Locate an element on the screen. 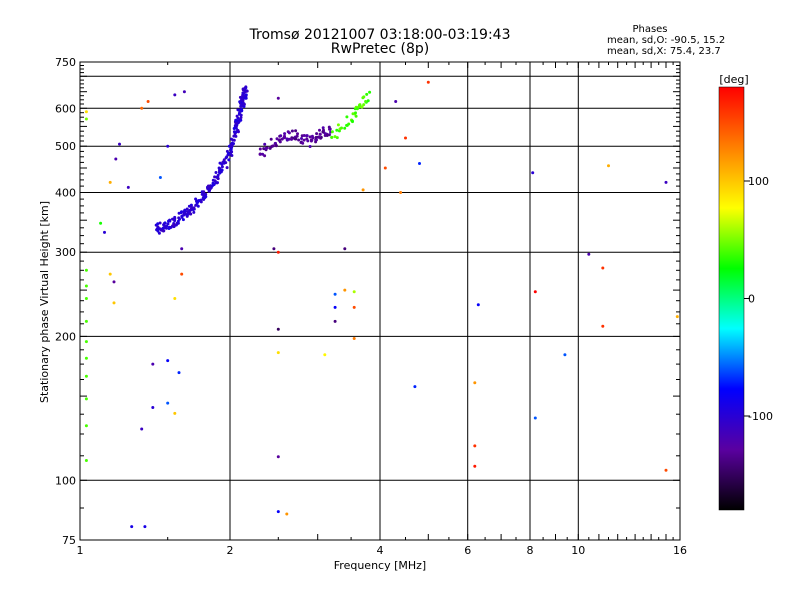 The image size is (800, 600). x-tick-label: 10 is located at coordinates (578, 550).